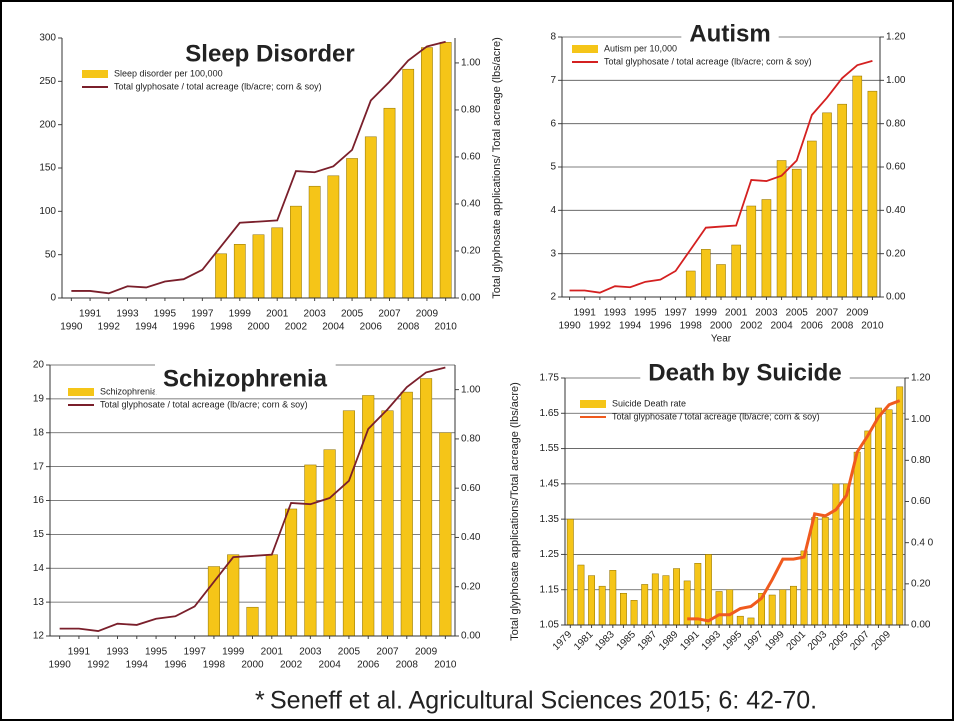 This screenshot has width=954, height=721. Describe the element at coordinates (184, 327) in the screenshot. I see `x-tick-label: 1996` at that location.